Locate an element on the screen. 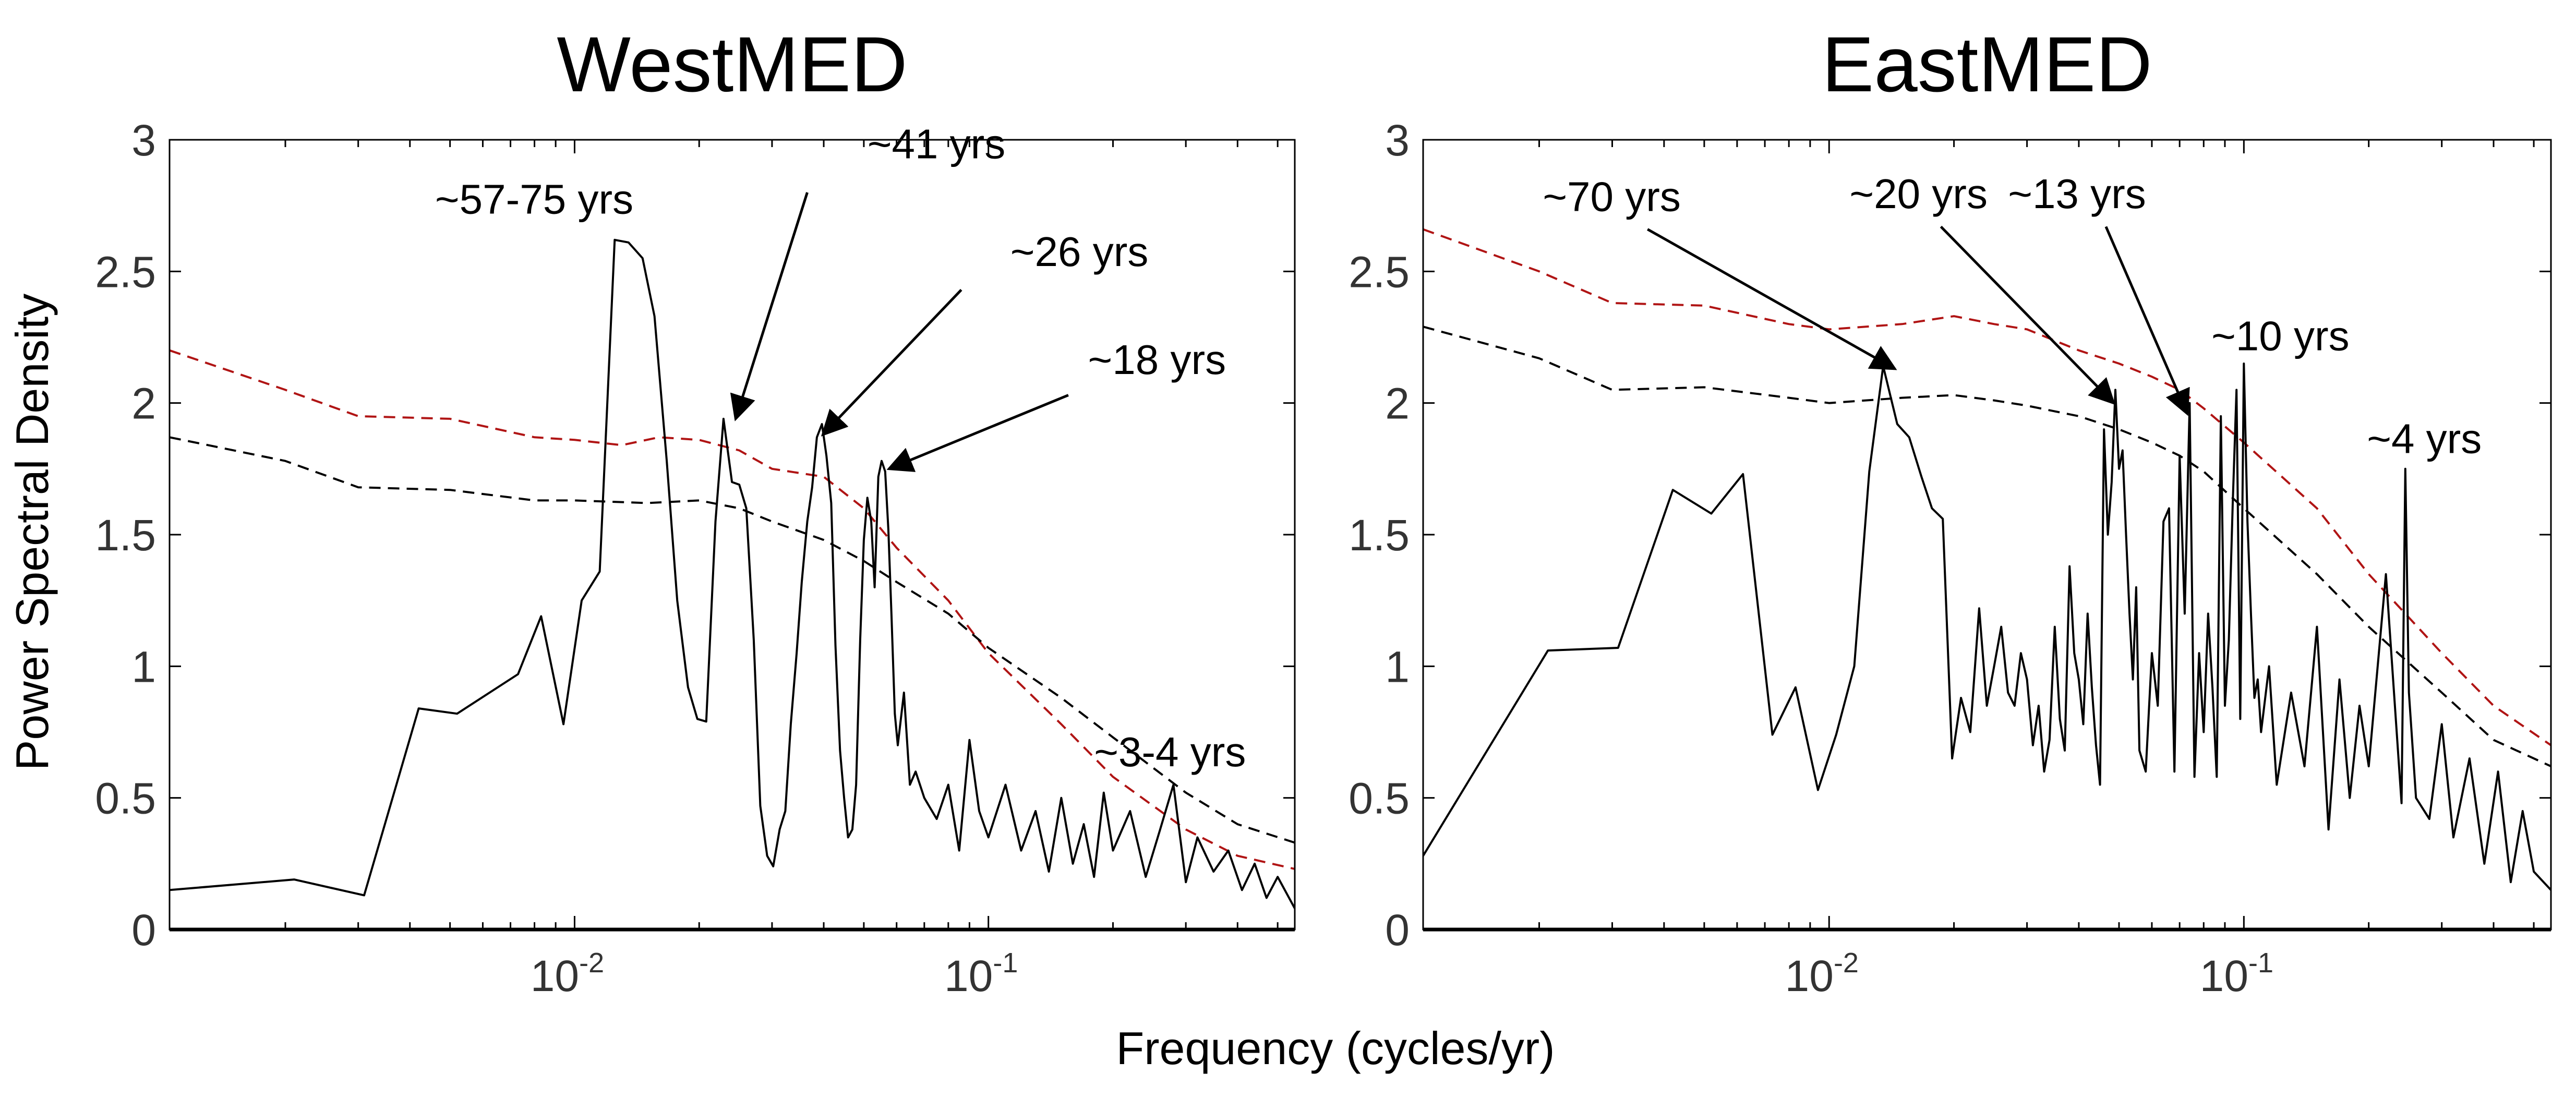 The image size is (2576, 1098). chart-1-title: WestMED is located at coordinates (732, 64).